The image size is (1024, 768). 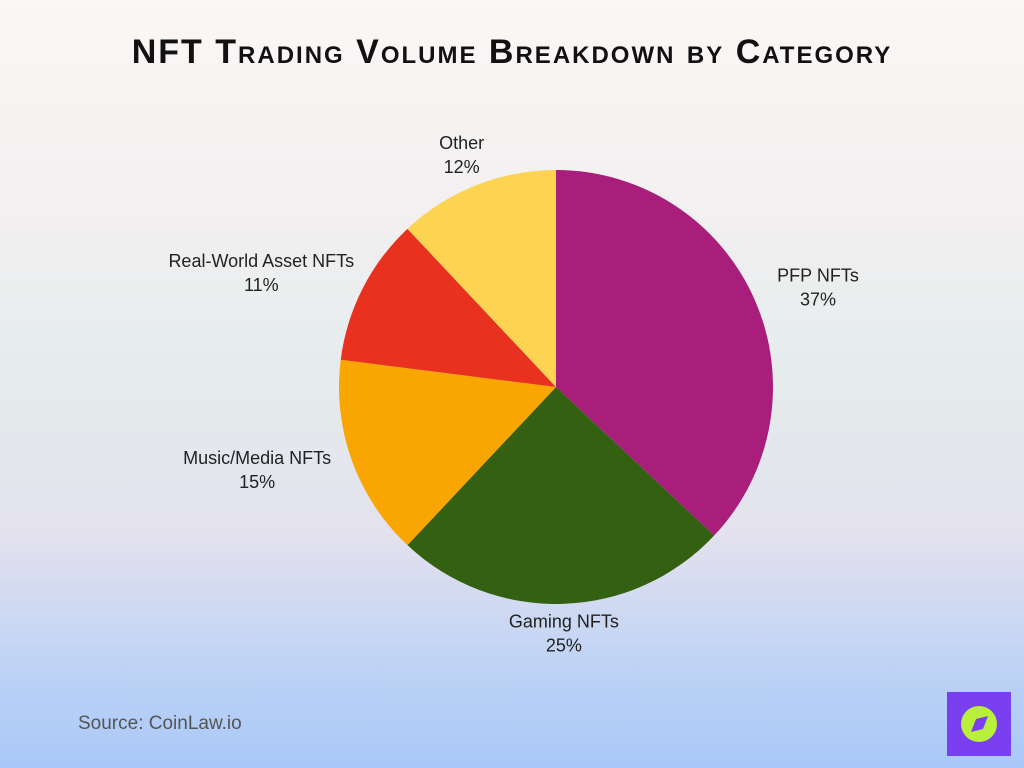 What do you see at coordinates (261, 261) in the screenshot?
I see `slice-label: Real-World Asset NFTs` at bounding box center [261, 261].